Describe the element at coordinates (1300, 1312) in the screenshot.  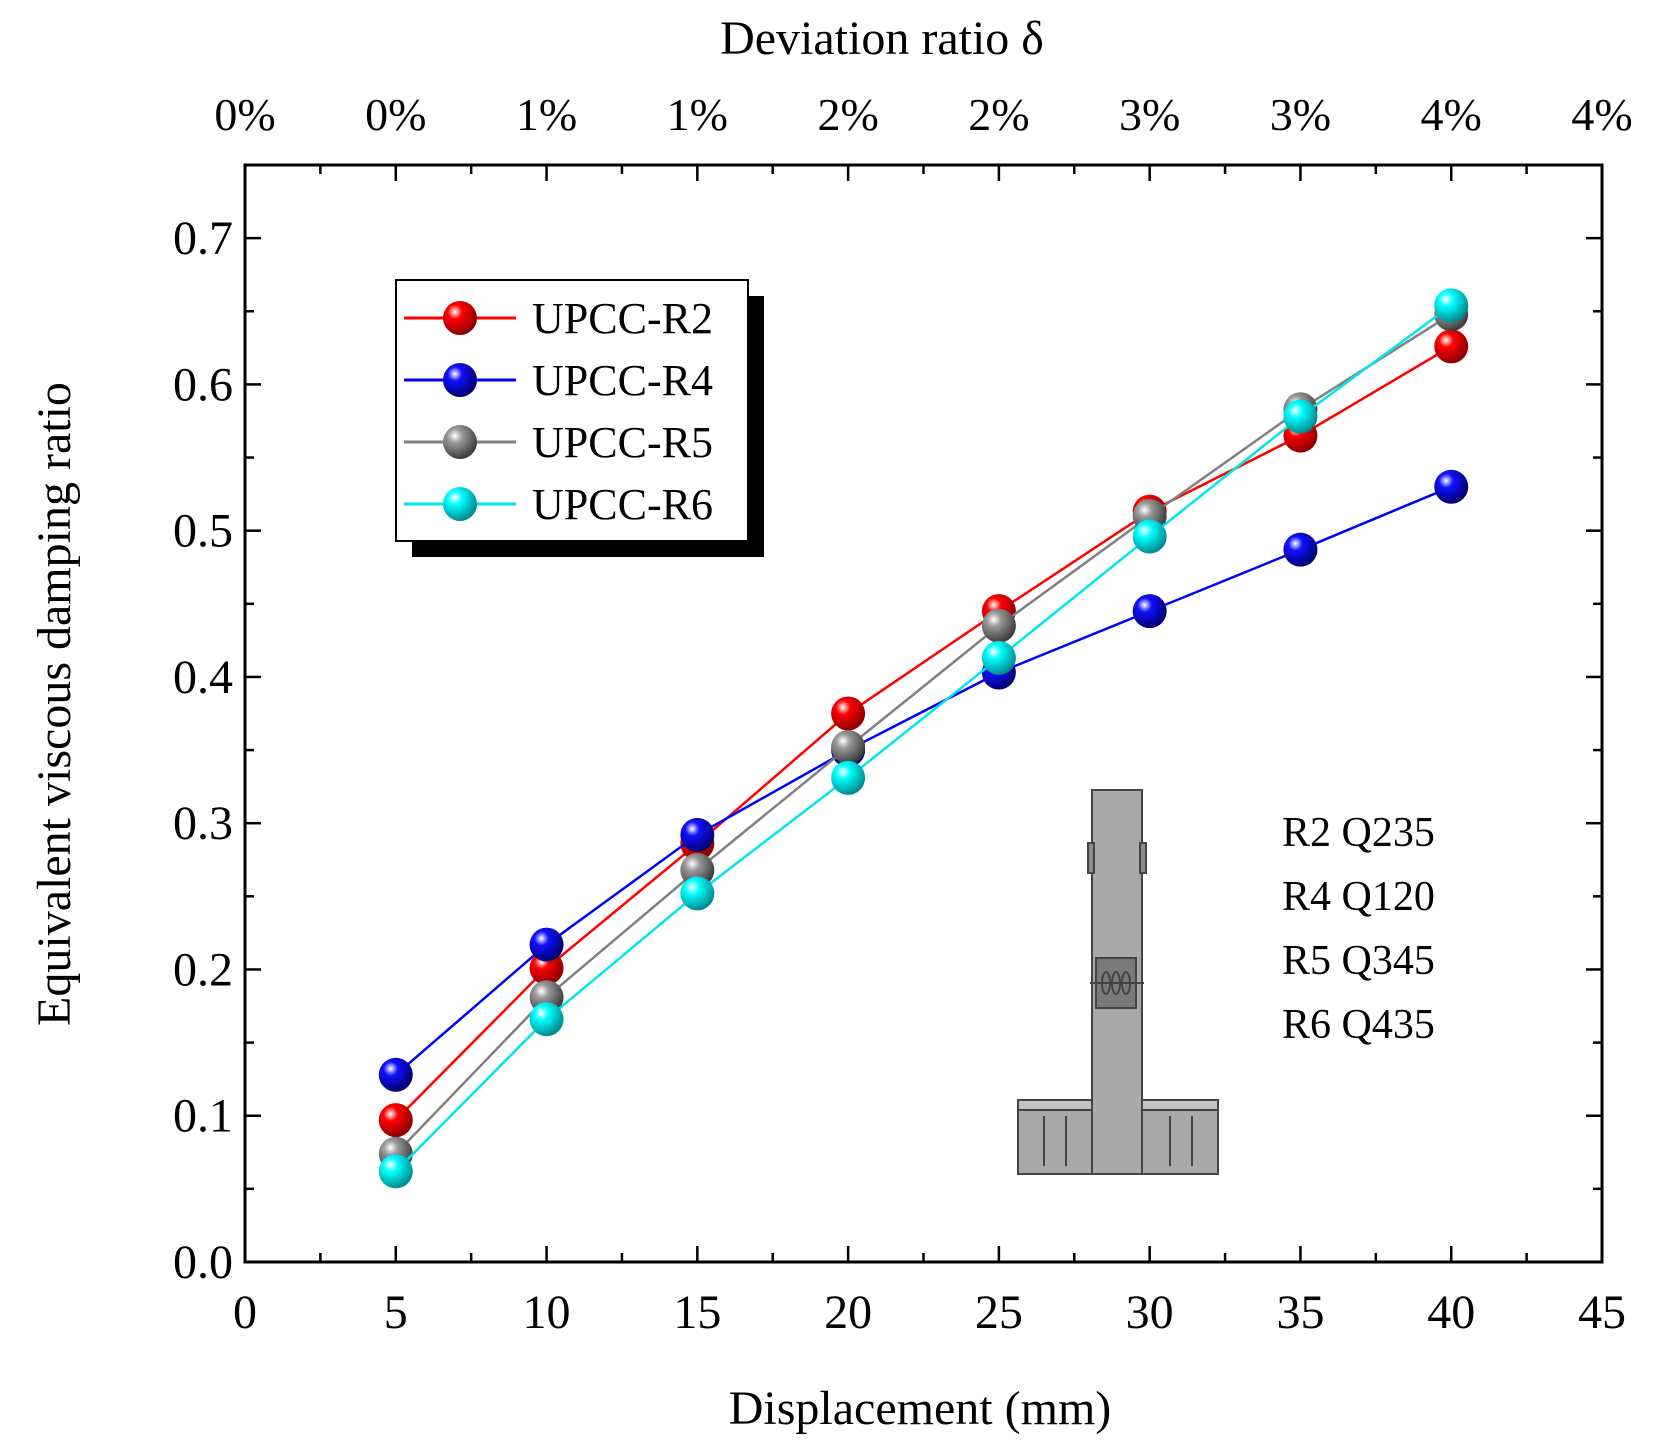
I see `x-tick-label: 35` at that location.